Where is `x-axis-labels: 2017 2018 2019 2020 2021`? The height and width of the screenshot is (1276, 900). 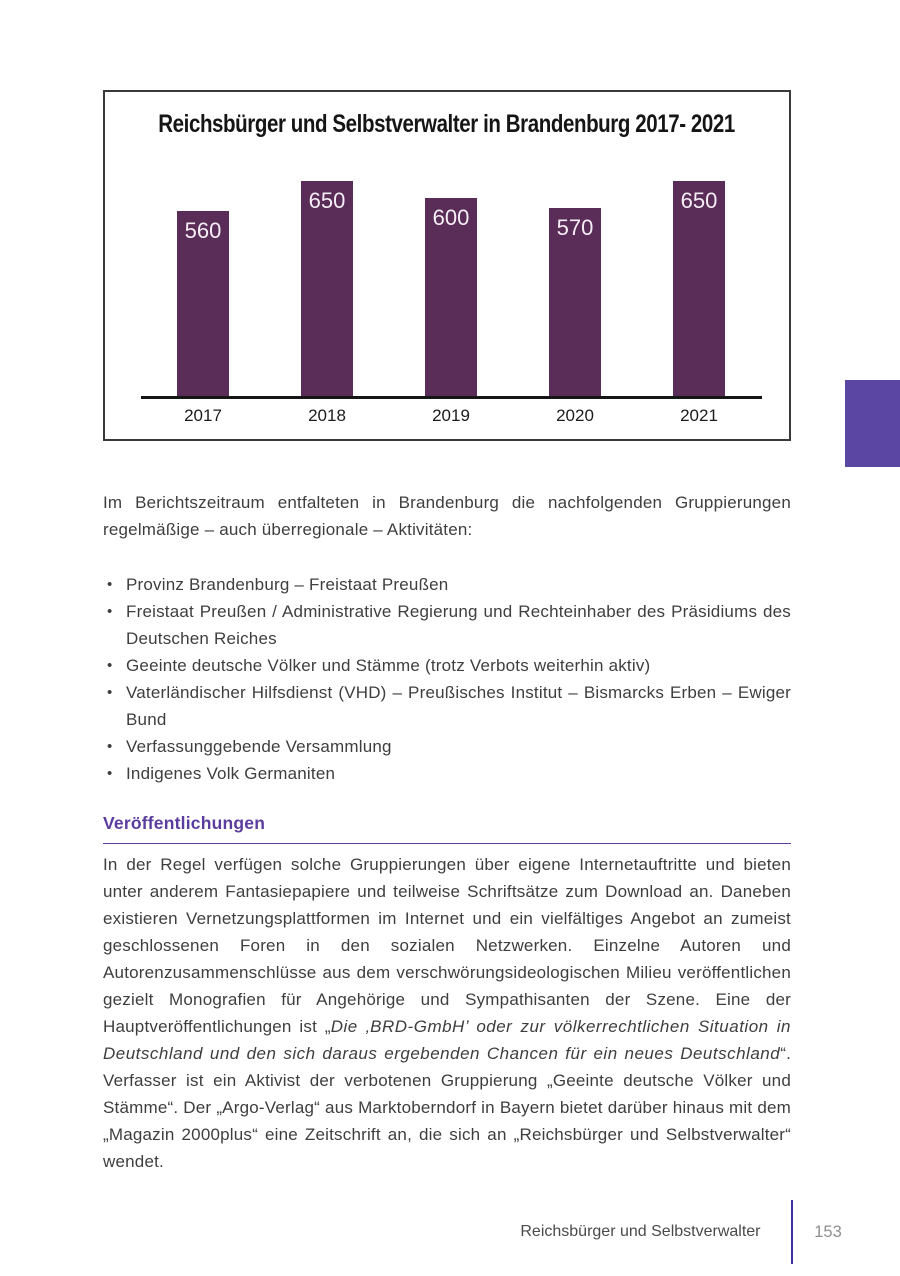
x-axis-labels: 2017 2018 2019 2020 2021 is located at coordinates (451, 418).